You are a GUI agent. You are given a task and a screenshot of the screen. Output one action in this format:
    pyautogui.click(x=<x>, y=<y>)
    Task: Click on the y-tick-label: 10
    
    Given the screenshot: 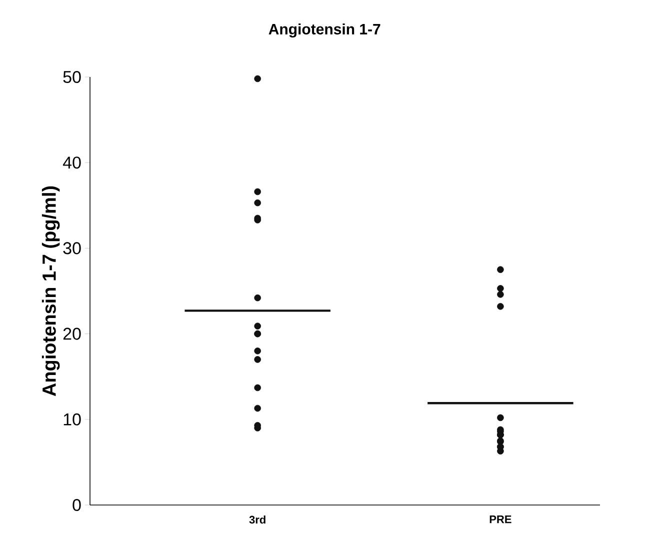 What is the action you would take?
    pyautogui.click(x=72, y=419)
    